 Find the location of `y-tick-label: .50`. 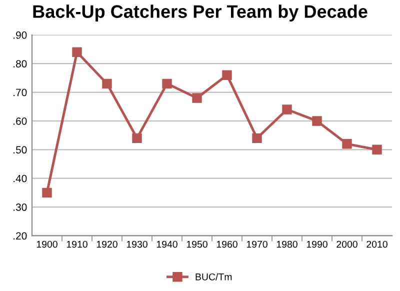

y-tick-label: .50 is located at coordinates (20, 150).